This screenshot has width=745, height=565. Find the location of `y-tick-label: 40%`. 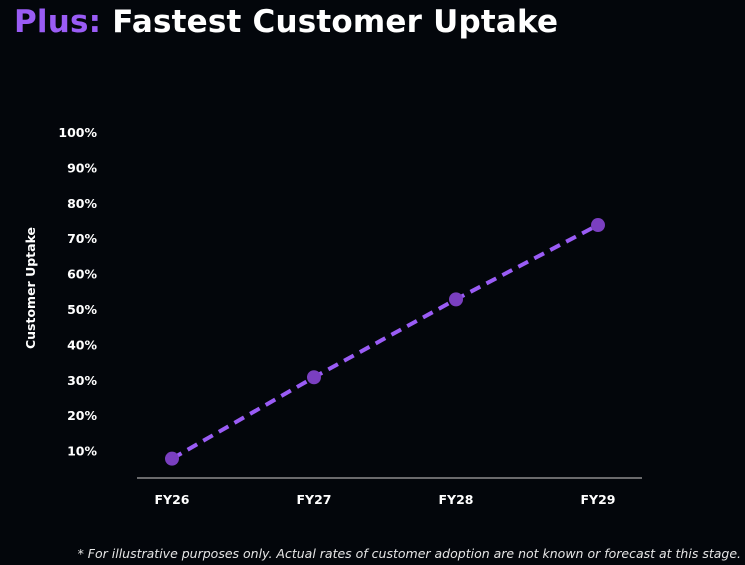

y-tick-label: 40% is located at coordinates (82, 344).